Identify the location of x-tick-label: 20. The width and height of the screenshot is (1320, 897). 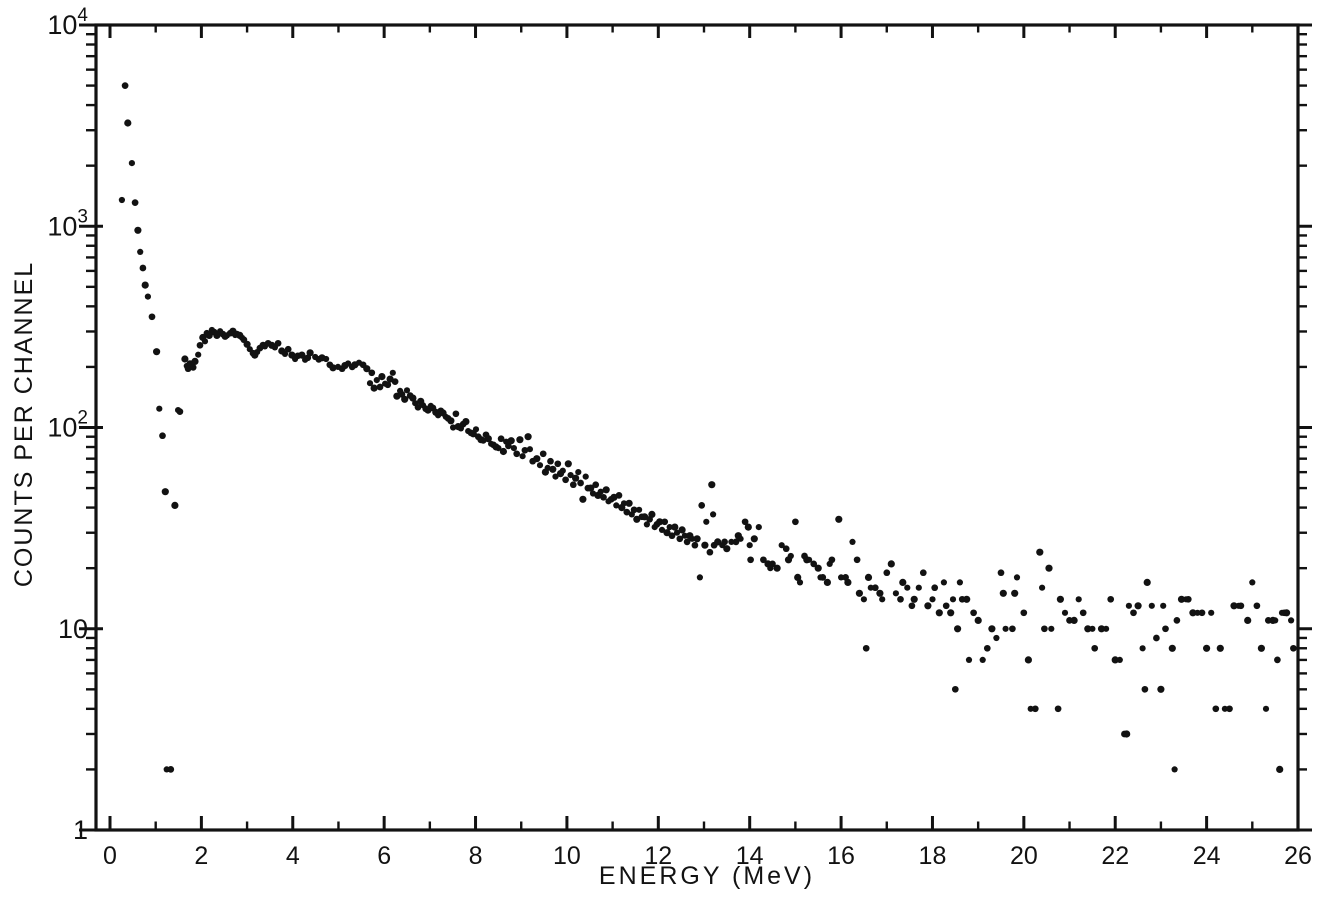
(1024, 856).